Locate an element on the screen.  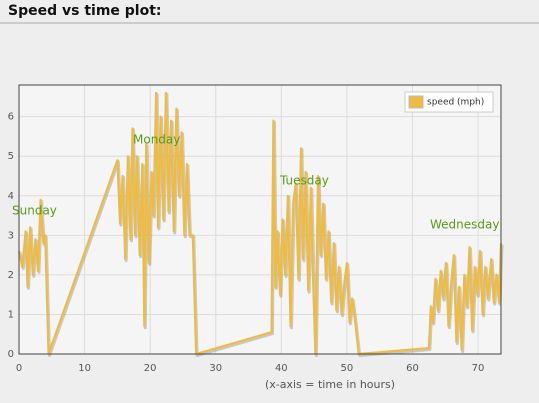
y-tick-label: 1 is located at coordinates (11, 314).